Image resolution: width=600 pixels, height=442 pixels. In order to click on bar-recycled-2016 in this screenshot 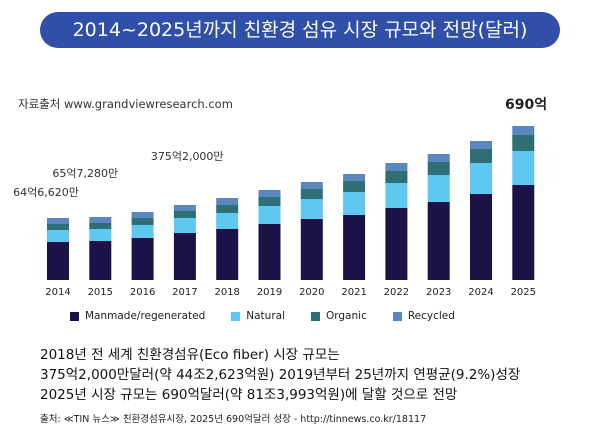, I will do `click(142, 215)`.